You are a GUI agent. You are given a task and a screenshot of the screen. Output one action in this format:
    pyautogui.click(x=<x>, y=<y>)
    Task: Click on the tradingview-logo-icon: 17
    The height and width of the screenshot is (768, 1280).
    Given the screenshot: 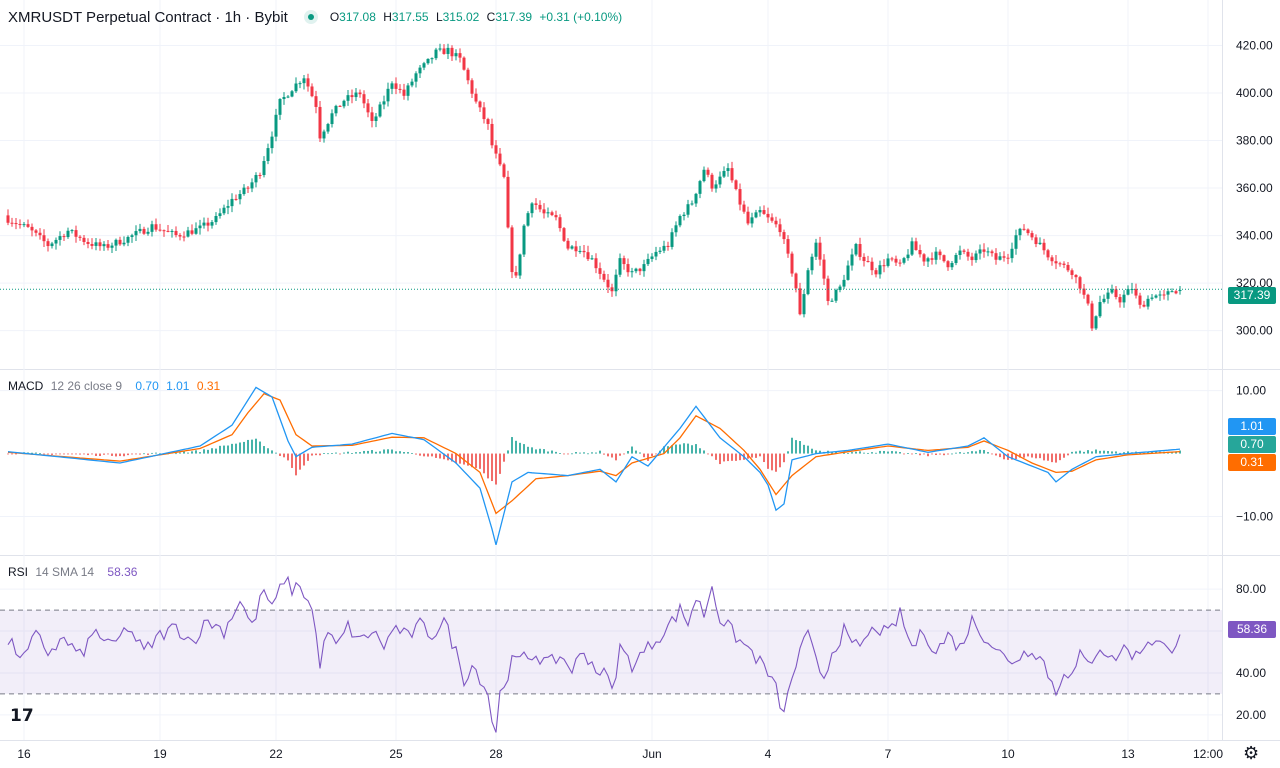 What is the action you would take?
    pyautogui.click(x=22, y=716)
    